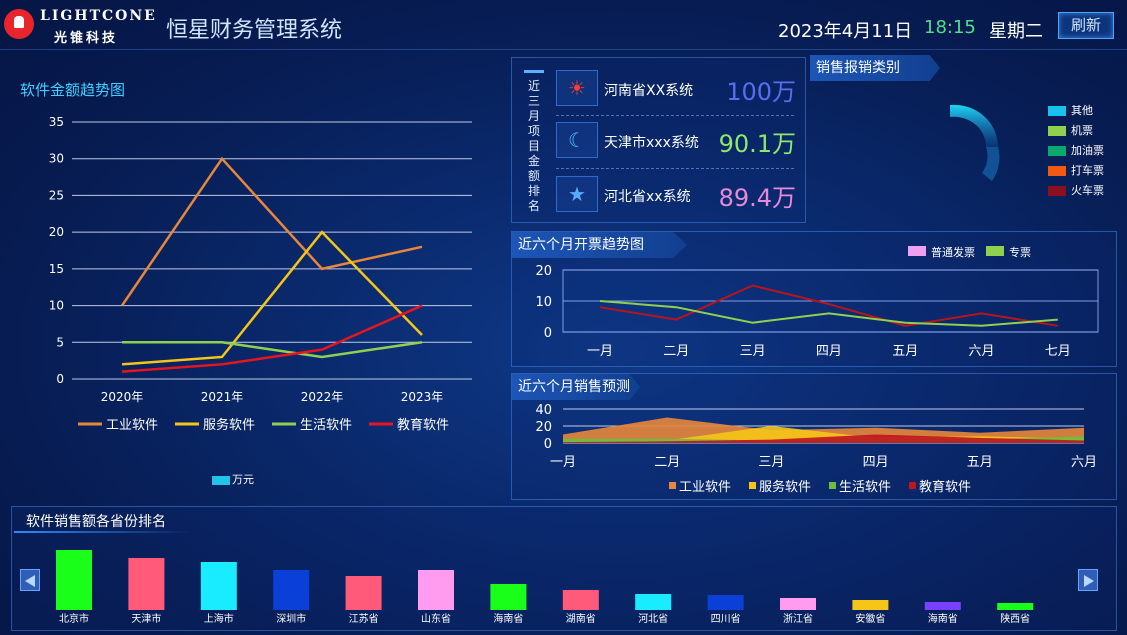 This screenshot has width=1127, height=635. What do you see at coordinates (943, 618) in the screenshot?
I see `province-label: 海南省` at bounding box center [943, 618].